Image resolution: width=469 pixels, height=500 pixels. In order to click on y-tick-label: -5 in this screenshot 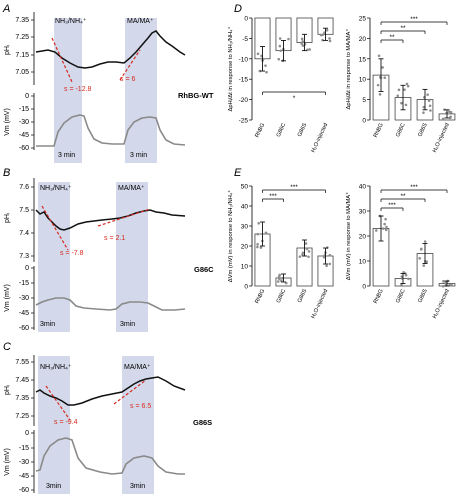, I will do `click(245, 39)`.